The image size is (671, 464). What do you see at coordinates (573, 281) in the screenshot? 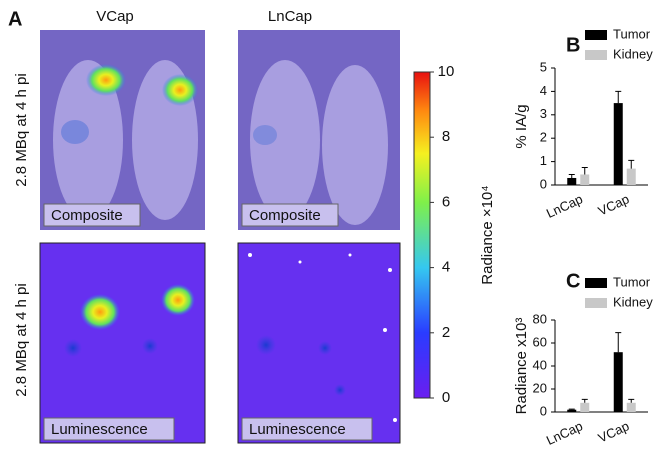
I see `panel-label: C` at bounding box center [573, 281].